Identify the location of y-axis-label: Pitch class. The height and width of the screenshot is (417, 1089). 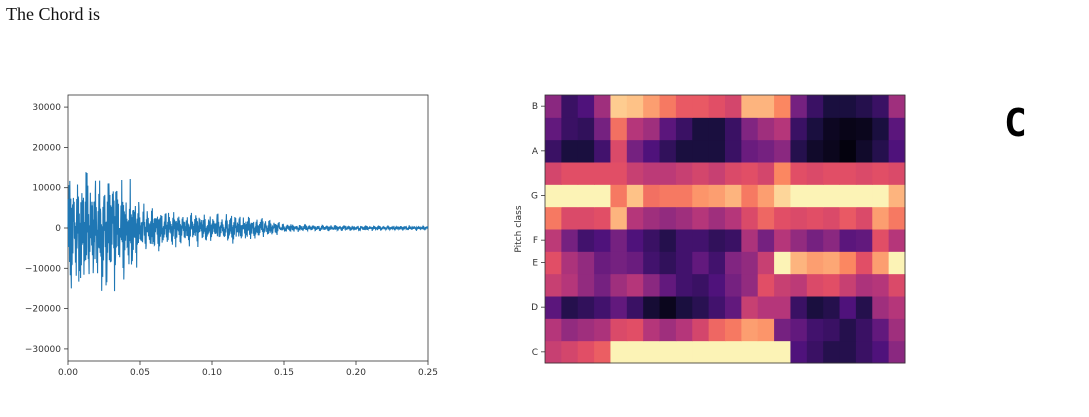
(519, 228).